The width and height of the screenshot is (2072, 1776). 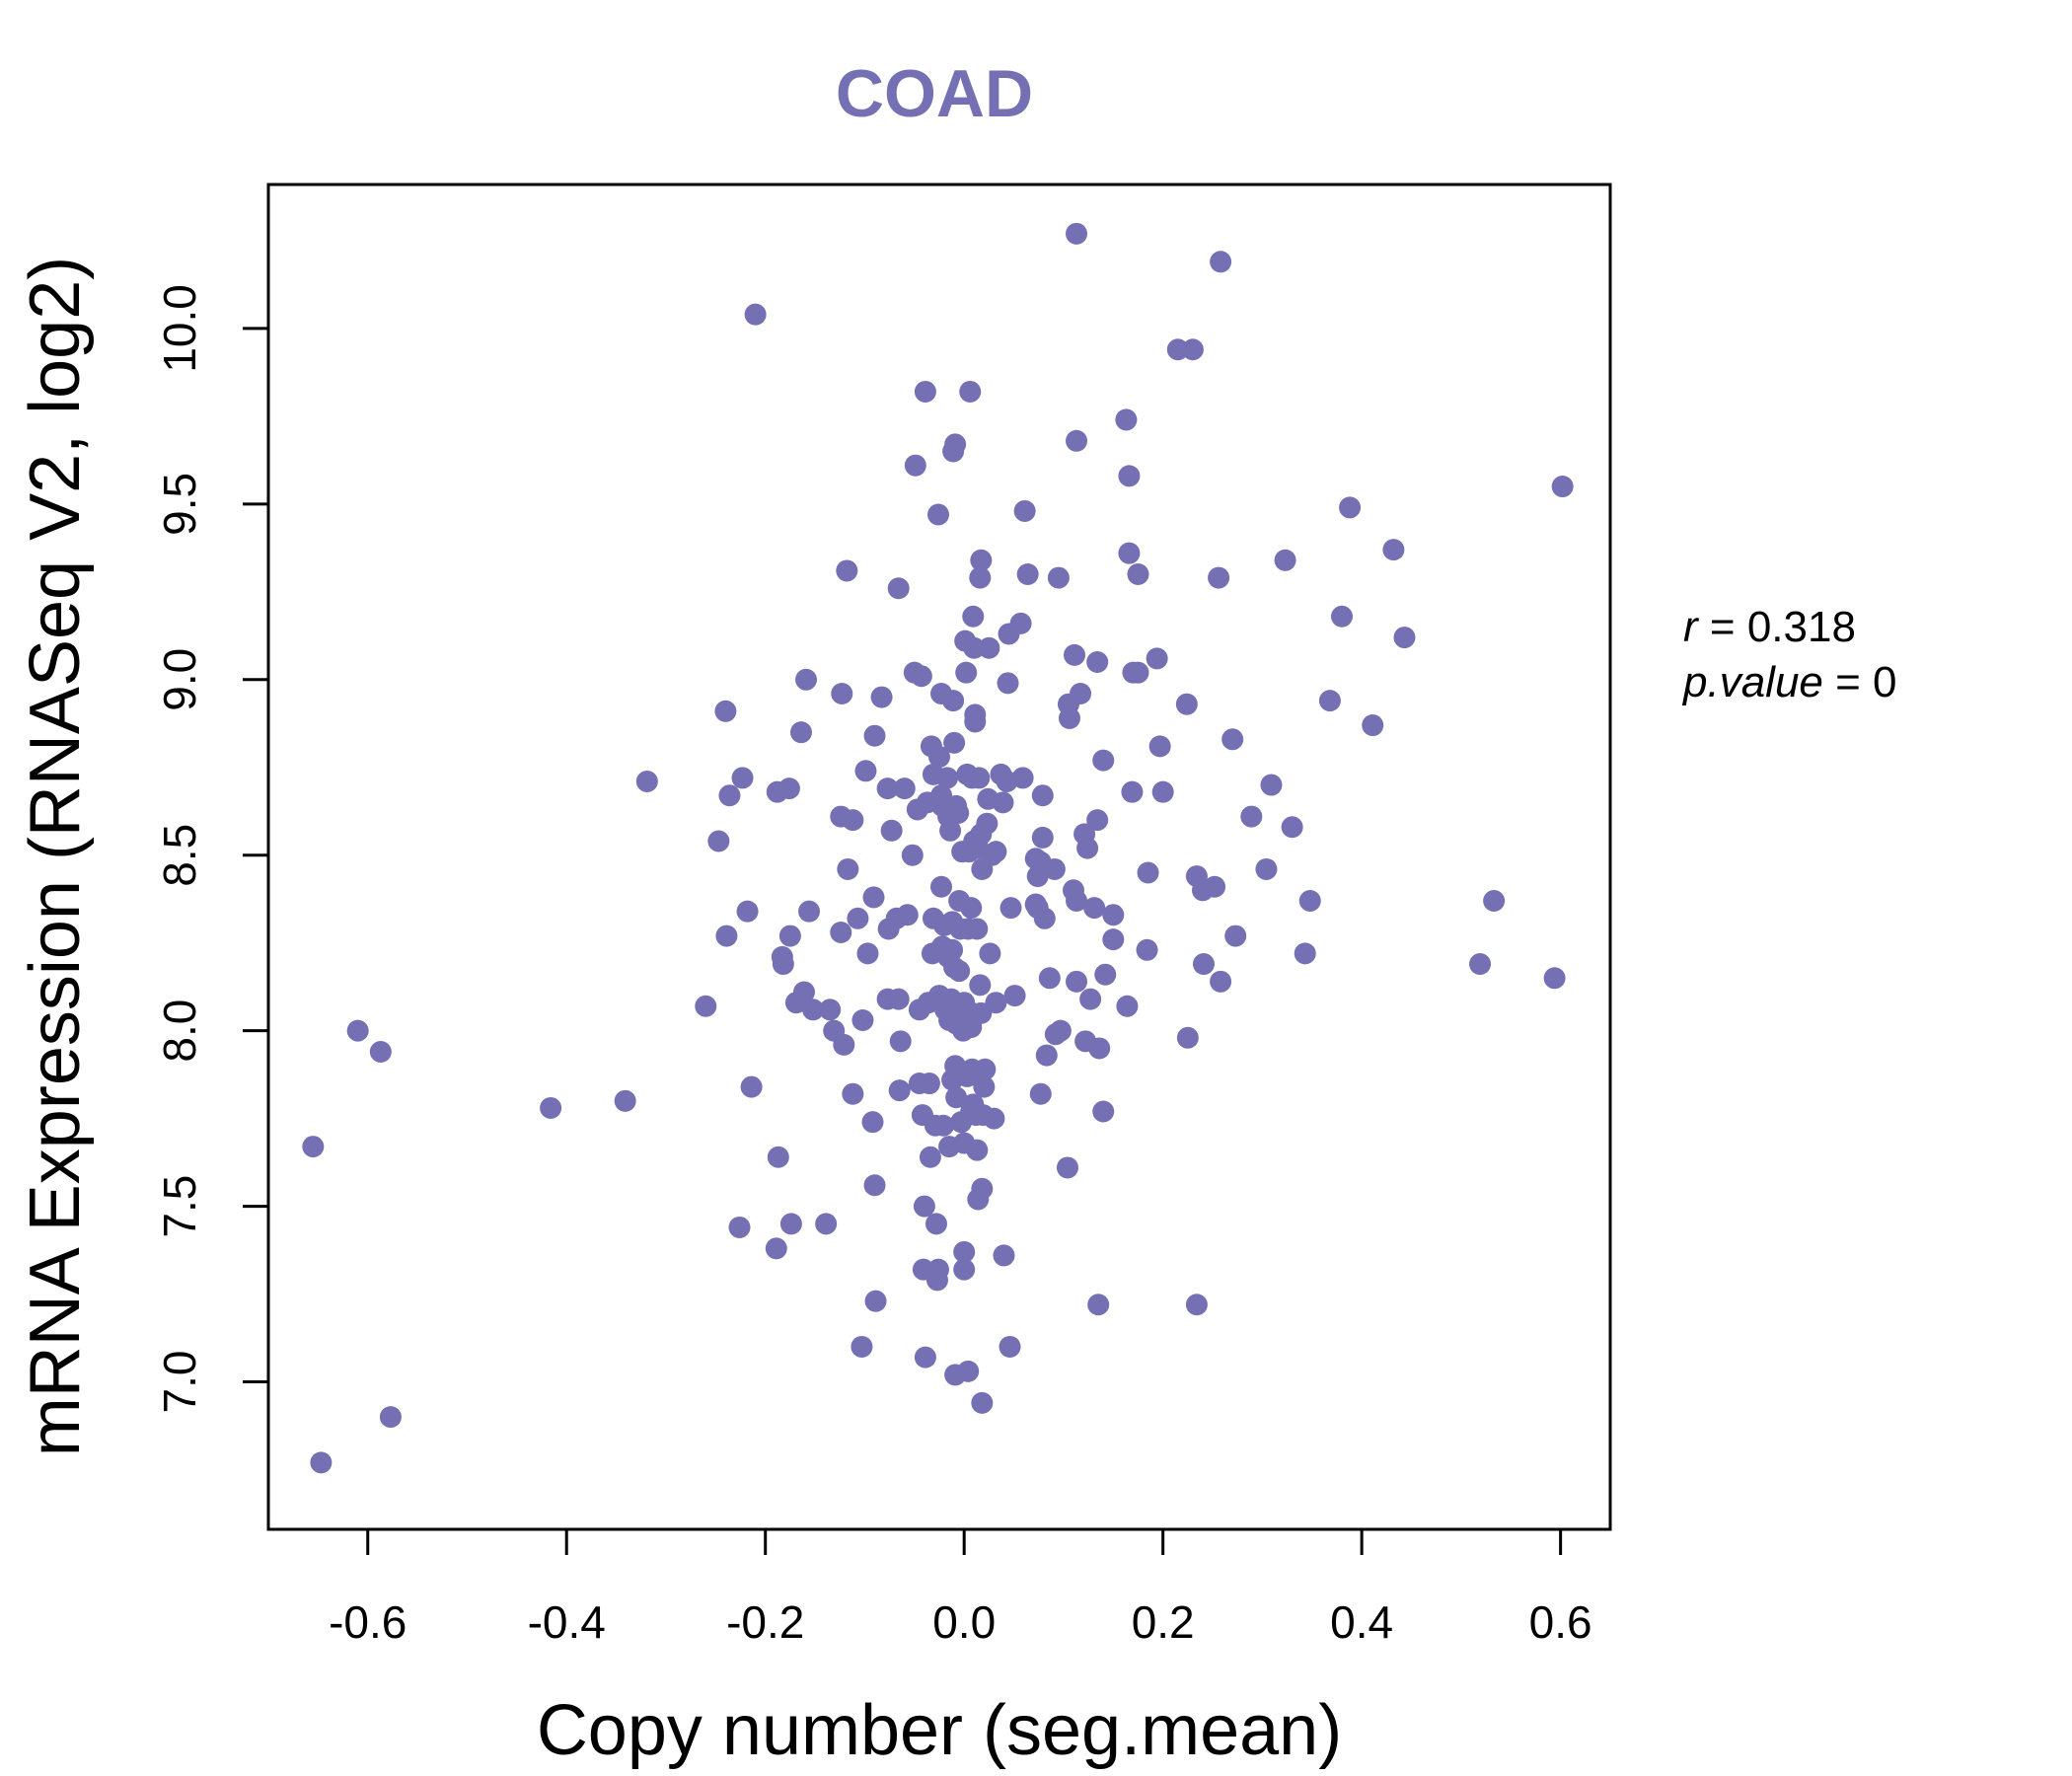 I want to click on x-tick-label: 0.0, so click(x=964, y=1622).